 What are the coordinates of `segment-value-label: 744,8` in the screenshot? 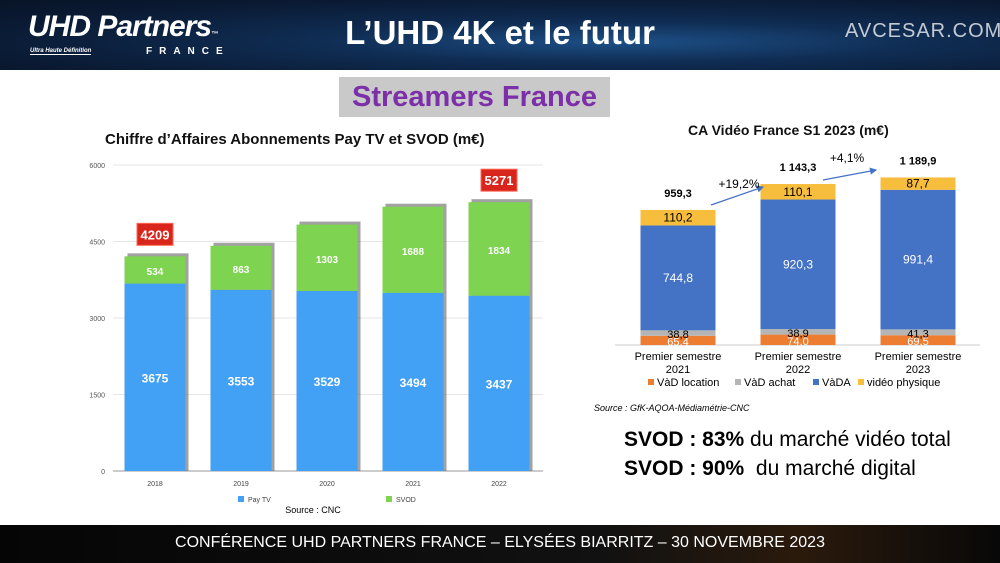 It's located at (678, 278).